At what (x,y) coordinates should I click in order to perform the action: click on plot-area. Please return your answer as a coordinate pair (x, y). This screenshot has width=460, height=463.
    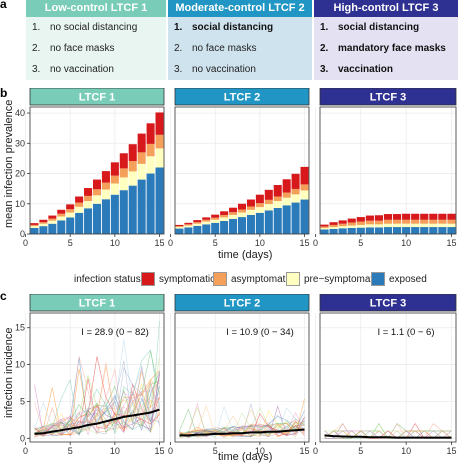
    Looking at the image, I should click on (97, 377).